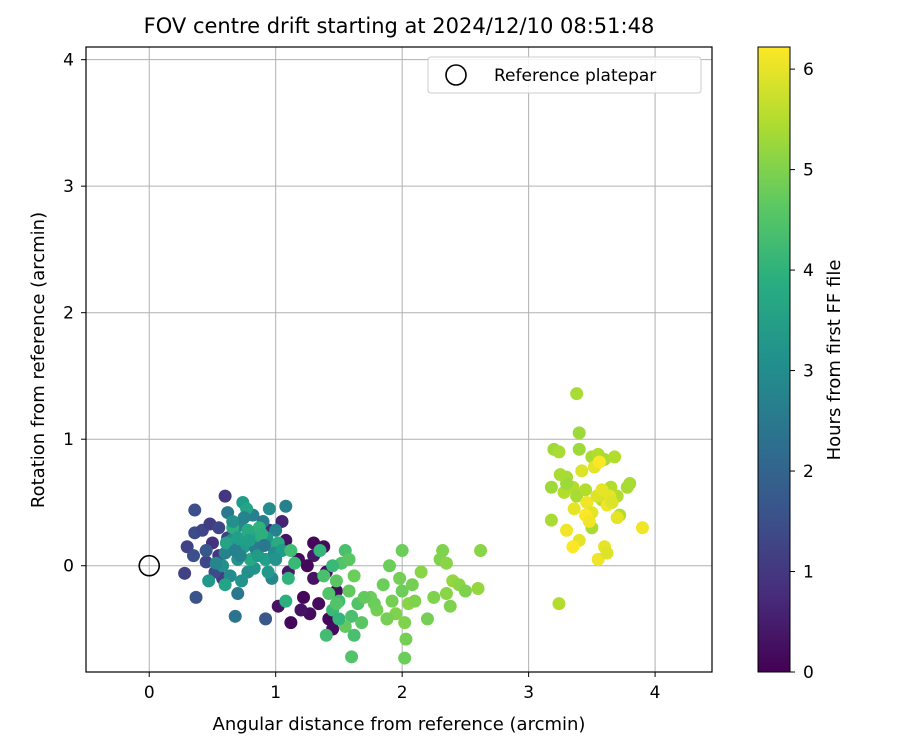  Describe the element at coordinates (801, 364) in the screenshot. I see `colorbar: 0 1 2 3 4 5 6 Hours from first FF file` at that location.